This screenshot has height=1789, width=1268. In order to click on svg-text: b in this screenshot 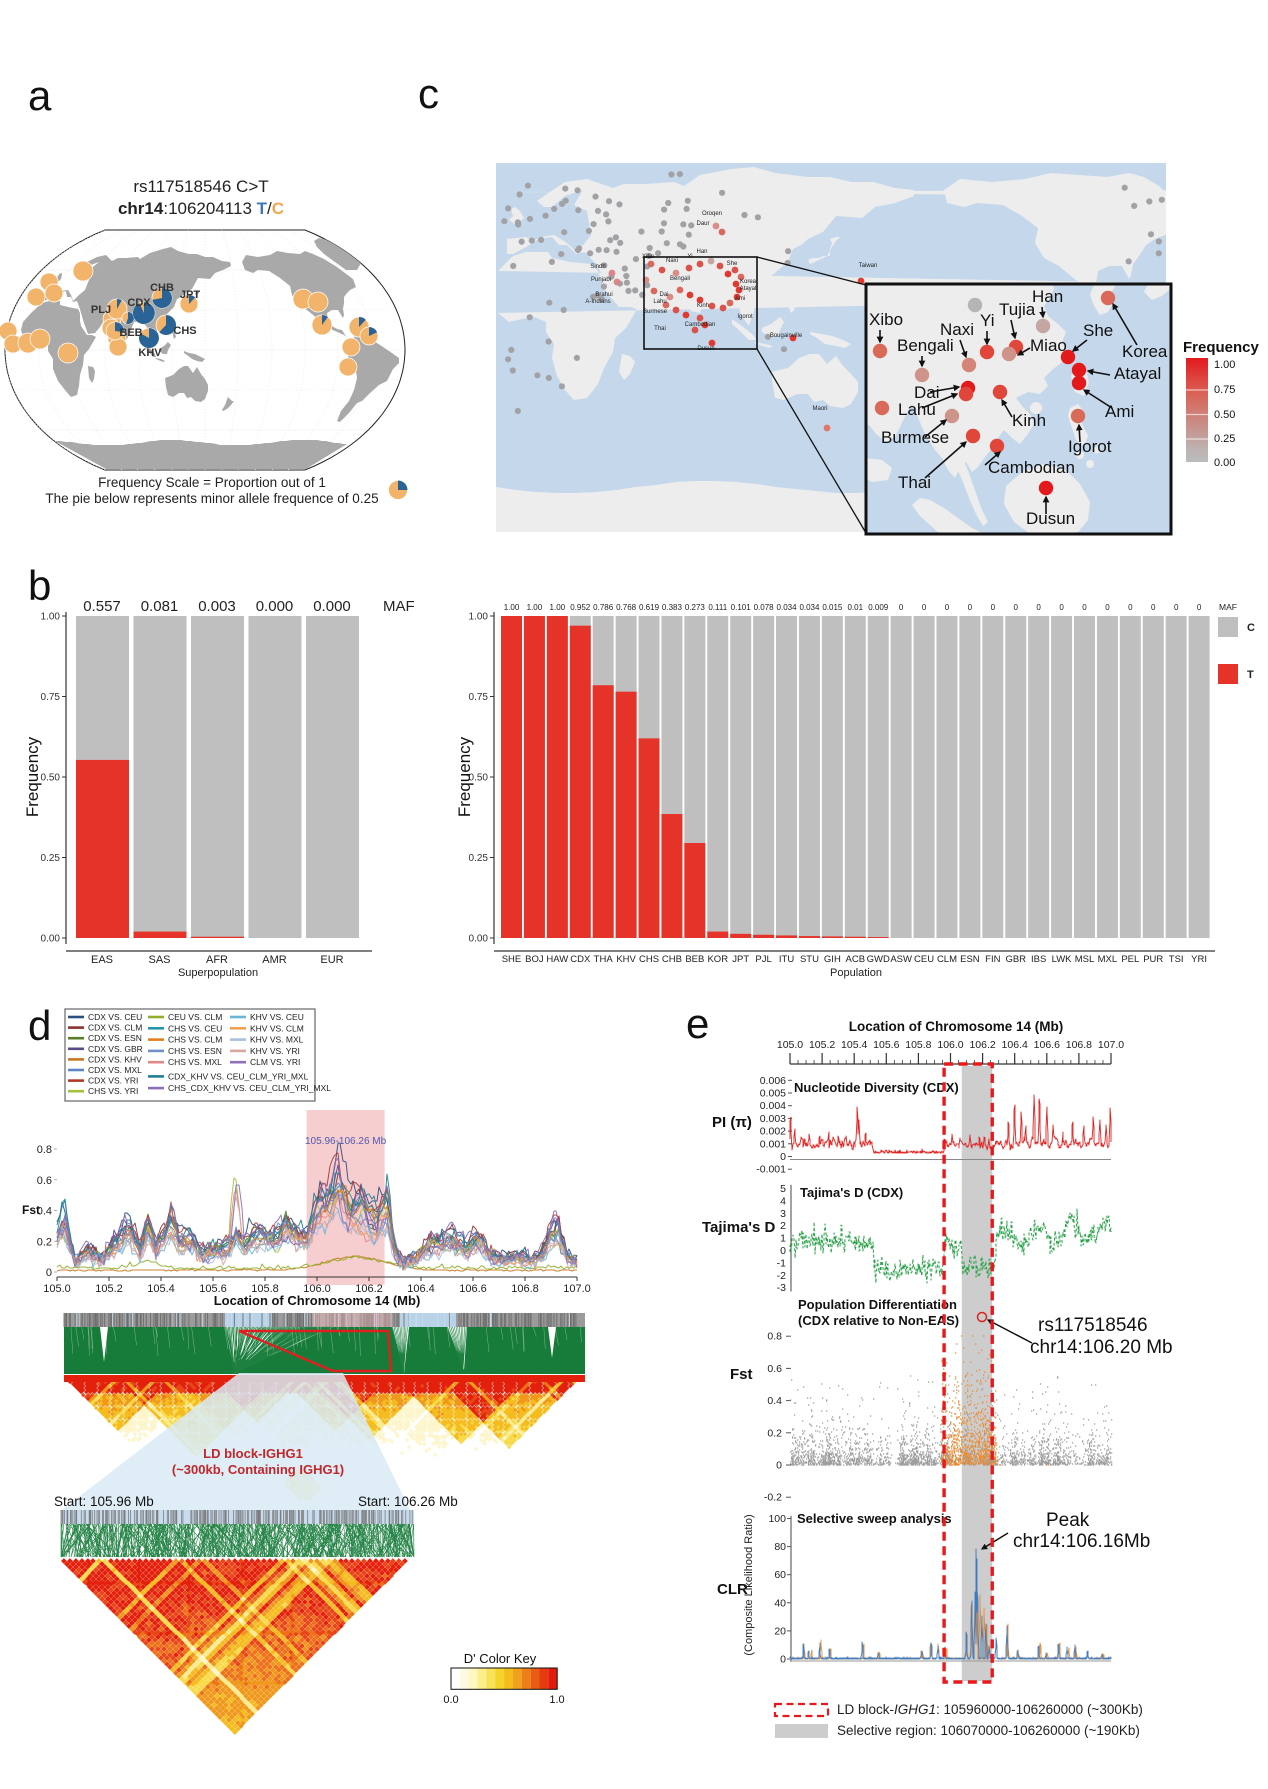, I will do `click(39, 585)`.